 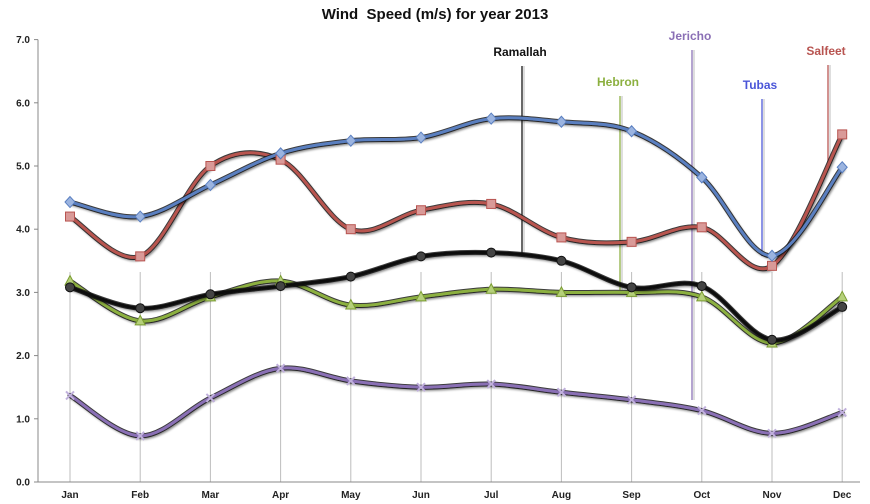 I want to click on x-tick-label: May, so click(x=351, y=495).